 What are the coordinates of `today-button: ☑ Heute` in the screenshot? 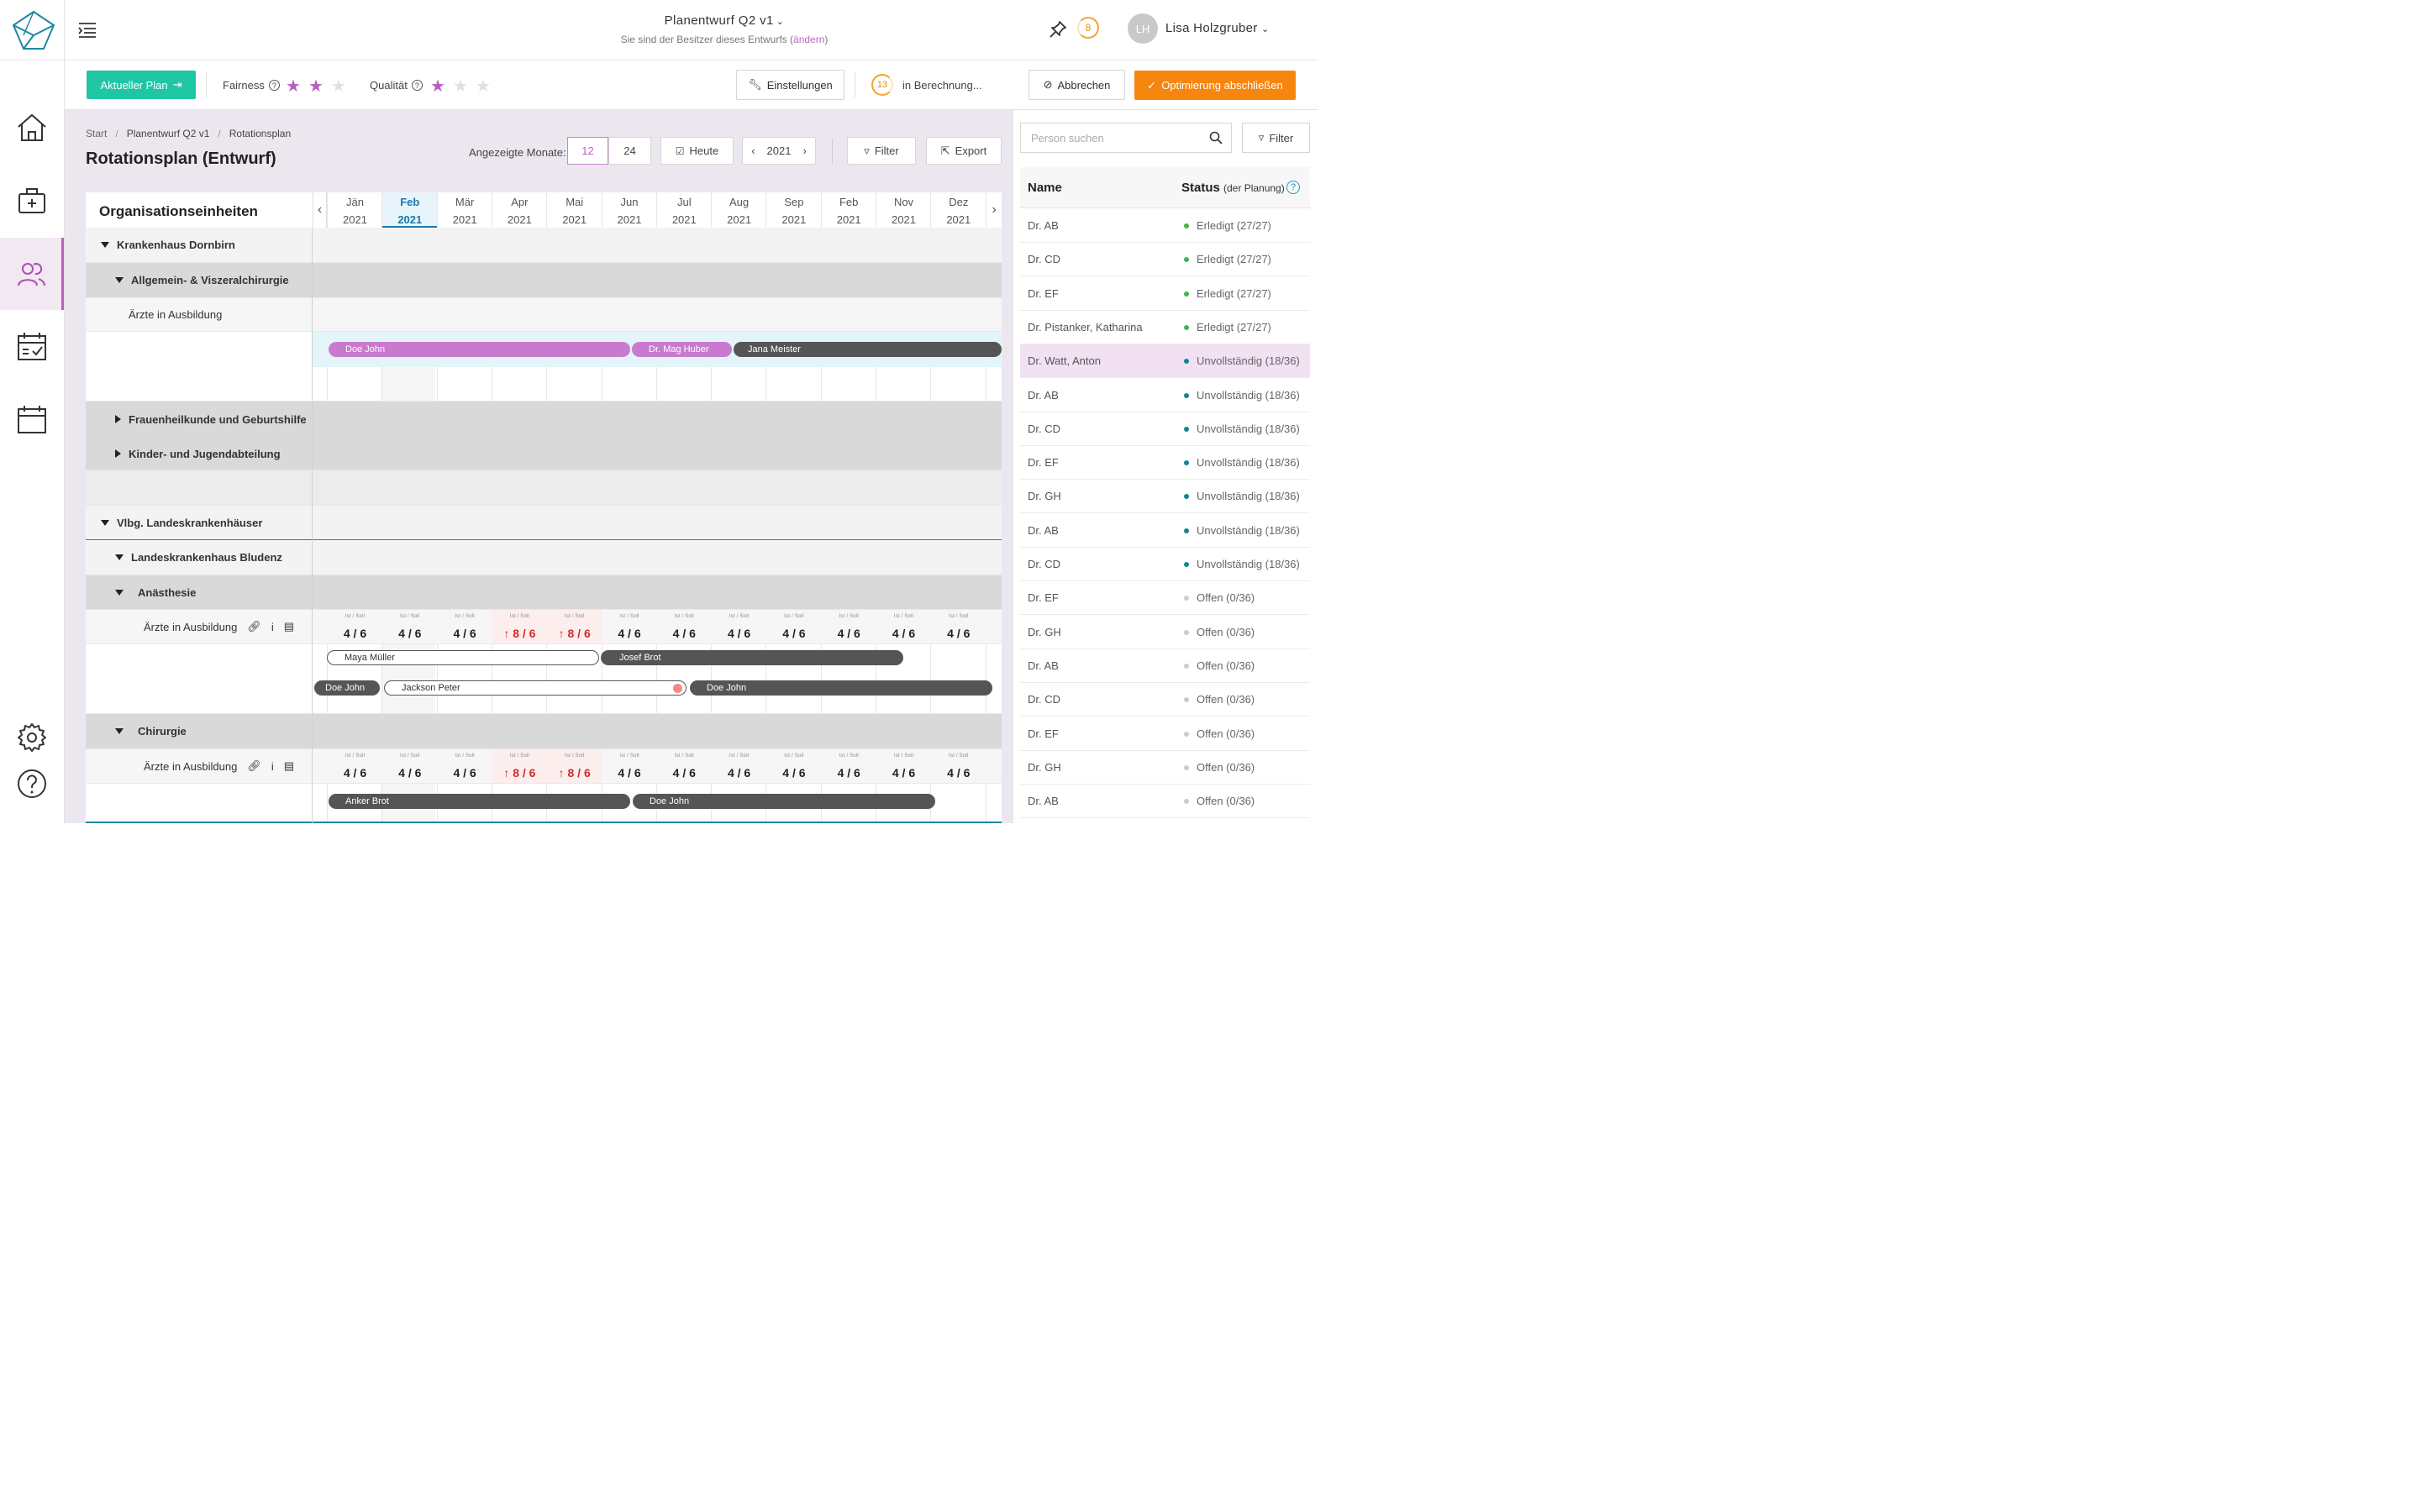 It's located at (697, 151).